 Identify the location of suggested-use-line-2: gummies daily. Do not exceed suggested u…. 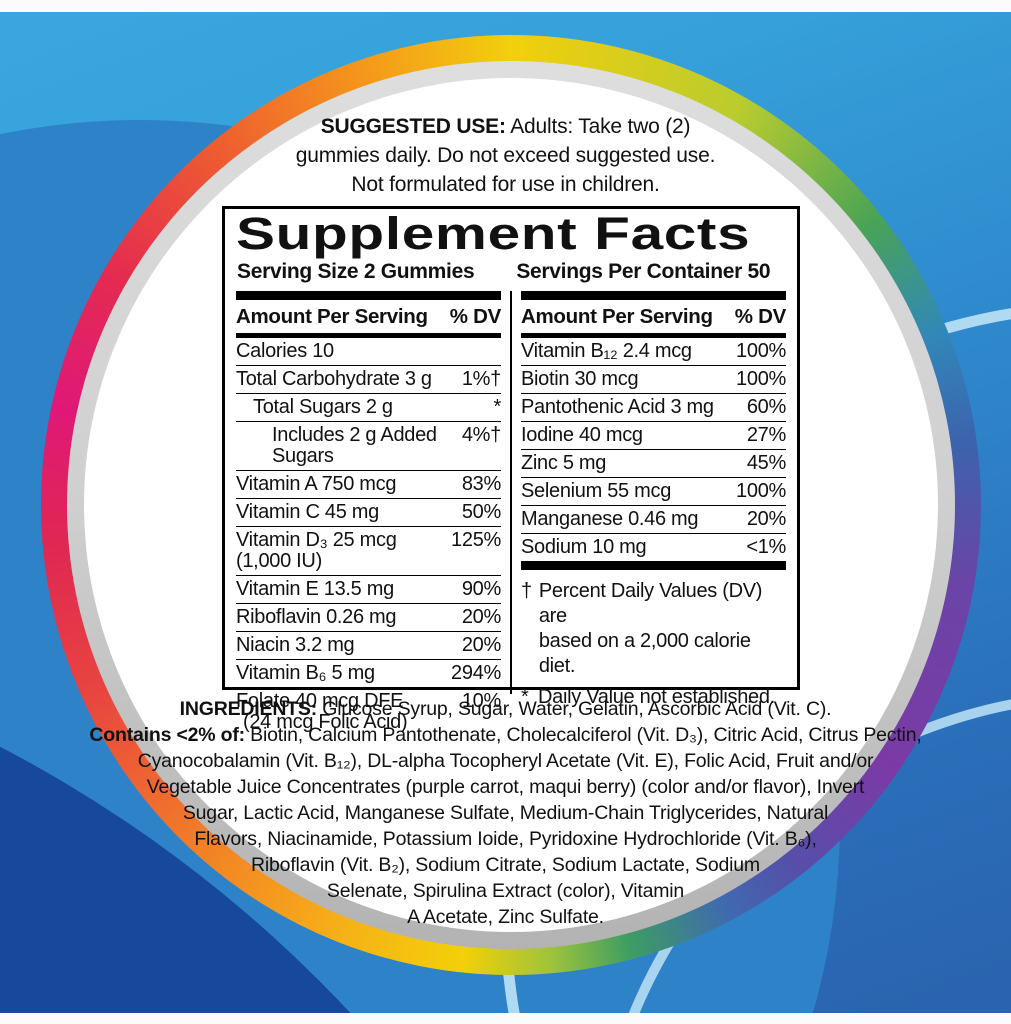
(505, 155).